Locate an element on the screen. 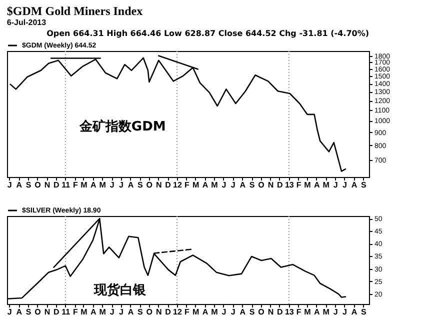 The width and height of the screenshot is (425, 333). chart-subtitle: 6-Jul-2013 is located at coordinates (26, 22).